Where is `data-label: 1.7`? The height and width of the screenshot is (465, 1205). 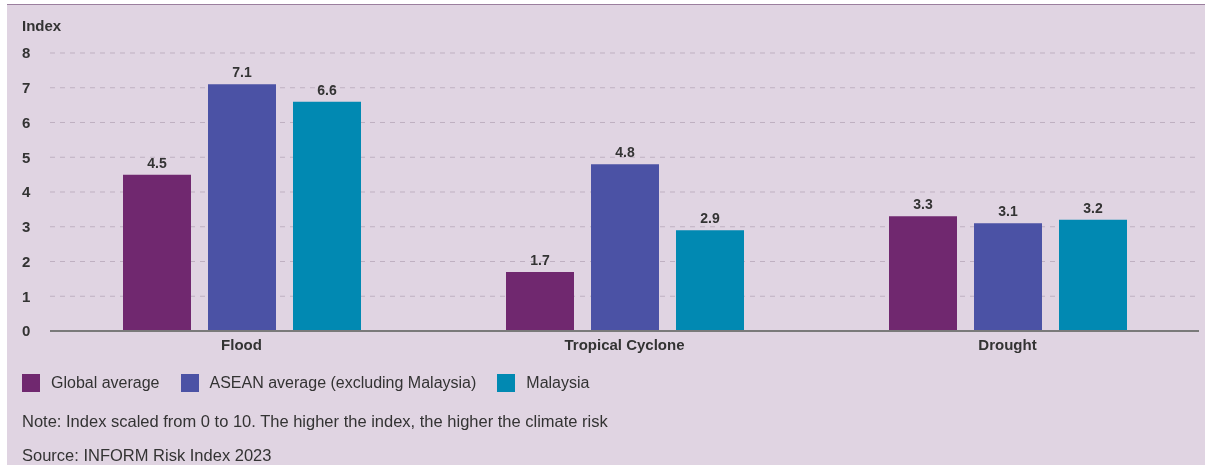
data-label: 1.7 is located at coordinates (540, 259).